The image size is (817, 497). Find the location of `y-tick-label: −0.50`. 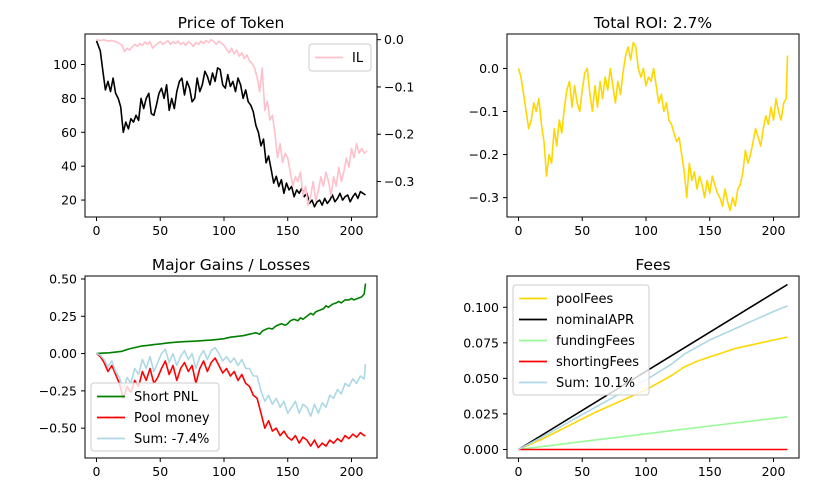

y-tick-label: −0.50 is located at coordinates (58, 428).